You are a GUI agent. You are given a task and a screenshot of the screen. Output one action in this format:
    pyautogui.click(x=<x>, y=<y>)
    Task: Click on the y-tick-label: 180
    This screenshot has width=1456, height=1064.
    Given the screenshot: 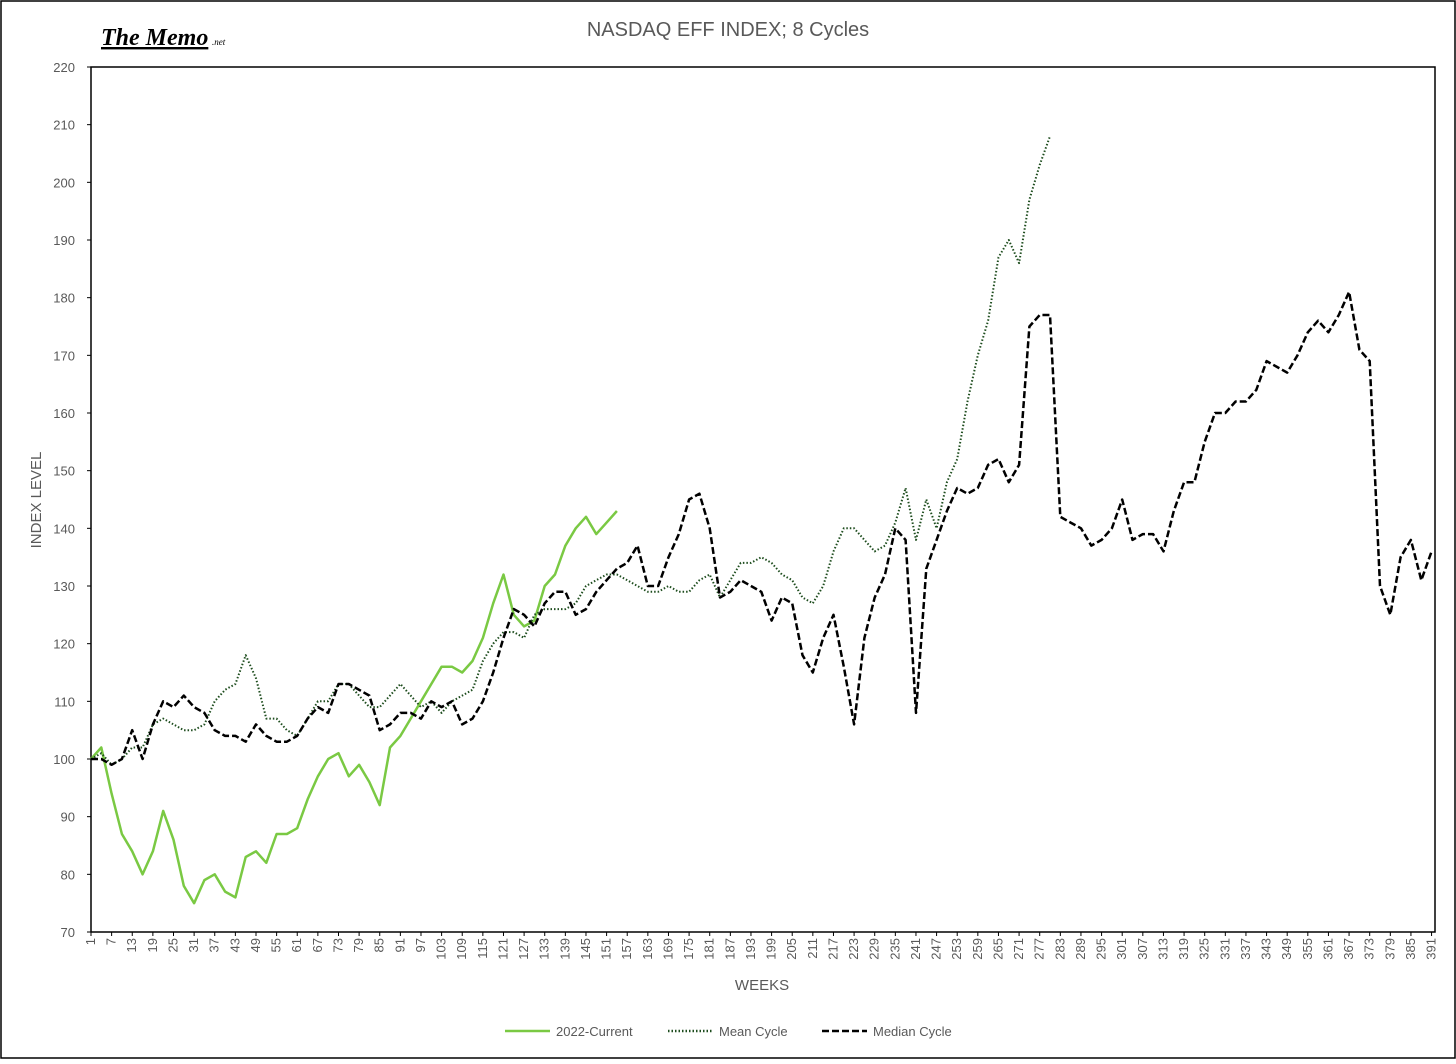 What is the action you would take?
    pyautogui.click(x=64, y=298)
    